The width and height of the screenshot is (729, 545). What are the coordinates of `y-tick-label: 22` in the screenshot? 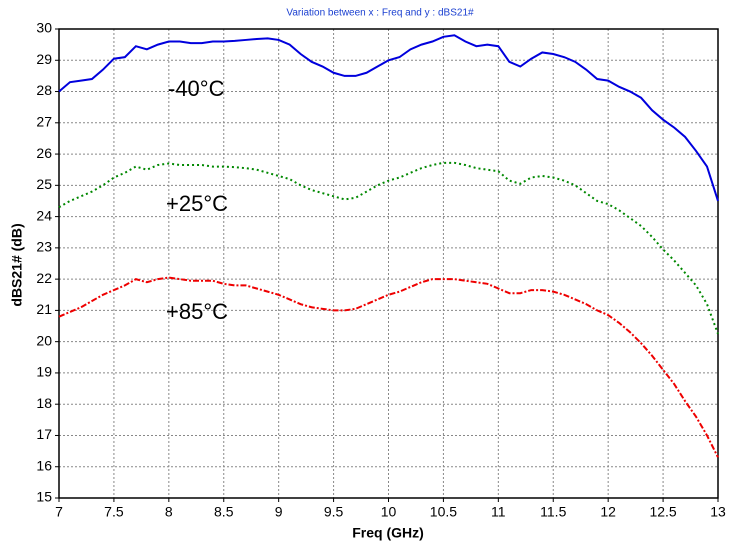 It's located at (44, 278).